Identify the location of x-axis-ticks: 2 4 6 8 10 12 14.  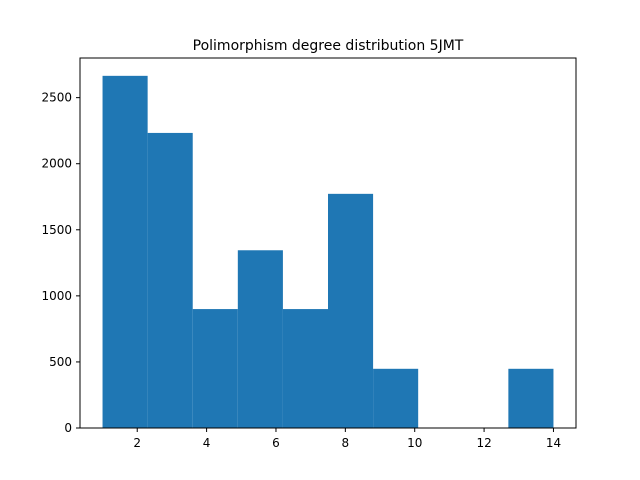
(347, 439).